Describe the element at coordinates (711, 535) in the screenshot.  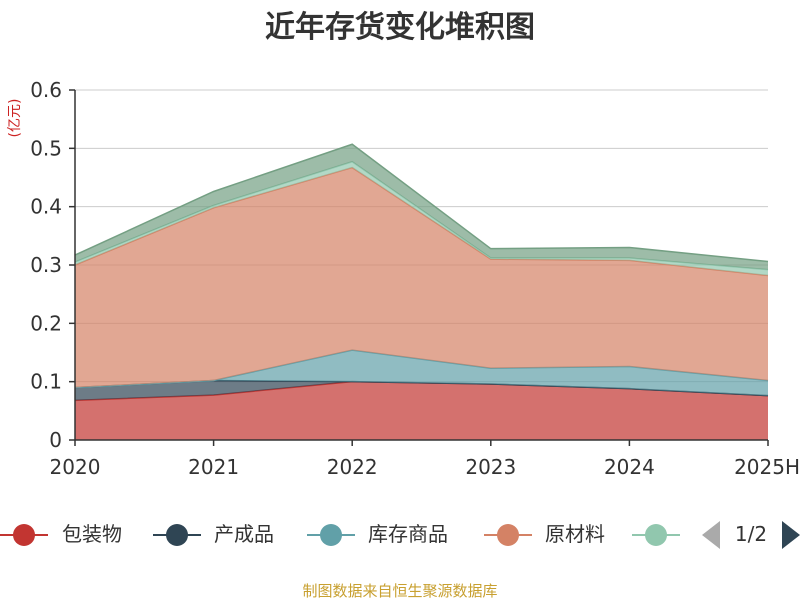
I see `legend-prev-arrow-icon` at that location.